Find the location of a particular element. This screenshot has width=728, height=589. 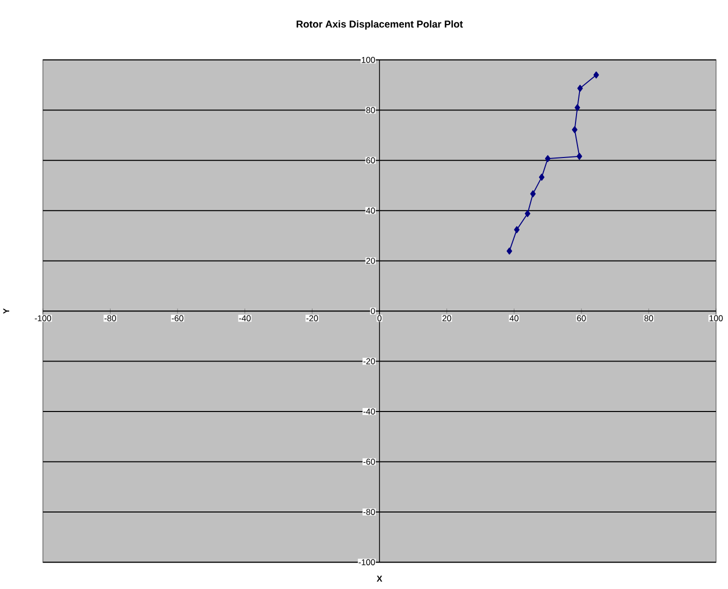

y-tick-label: 0 is located at coordinates (372, 311).